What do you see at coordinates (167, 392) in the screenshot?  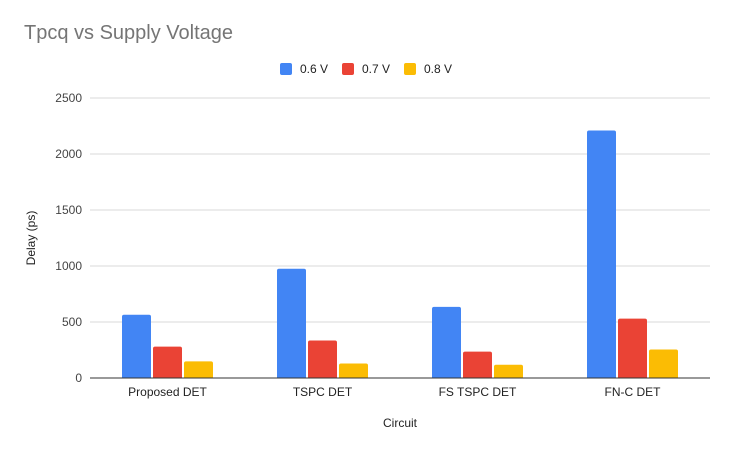 I see `x-tick-label: Proposed DET` at bounding box center [167, 392].